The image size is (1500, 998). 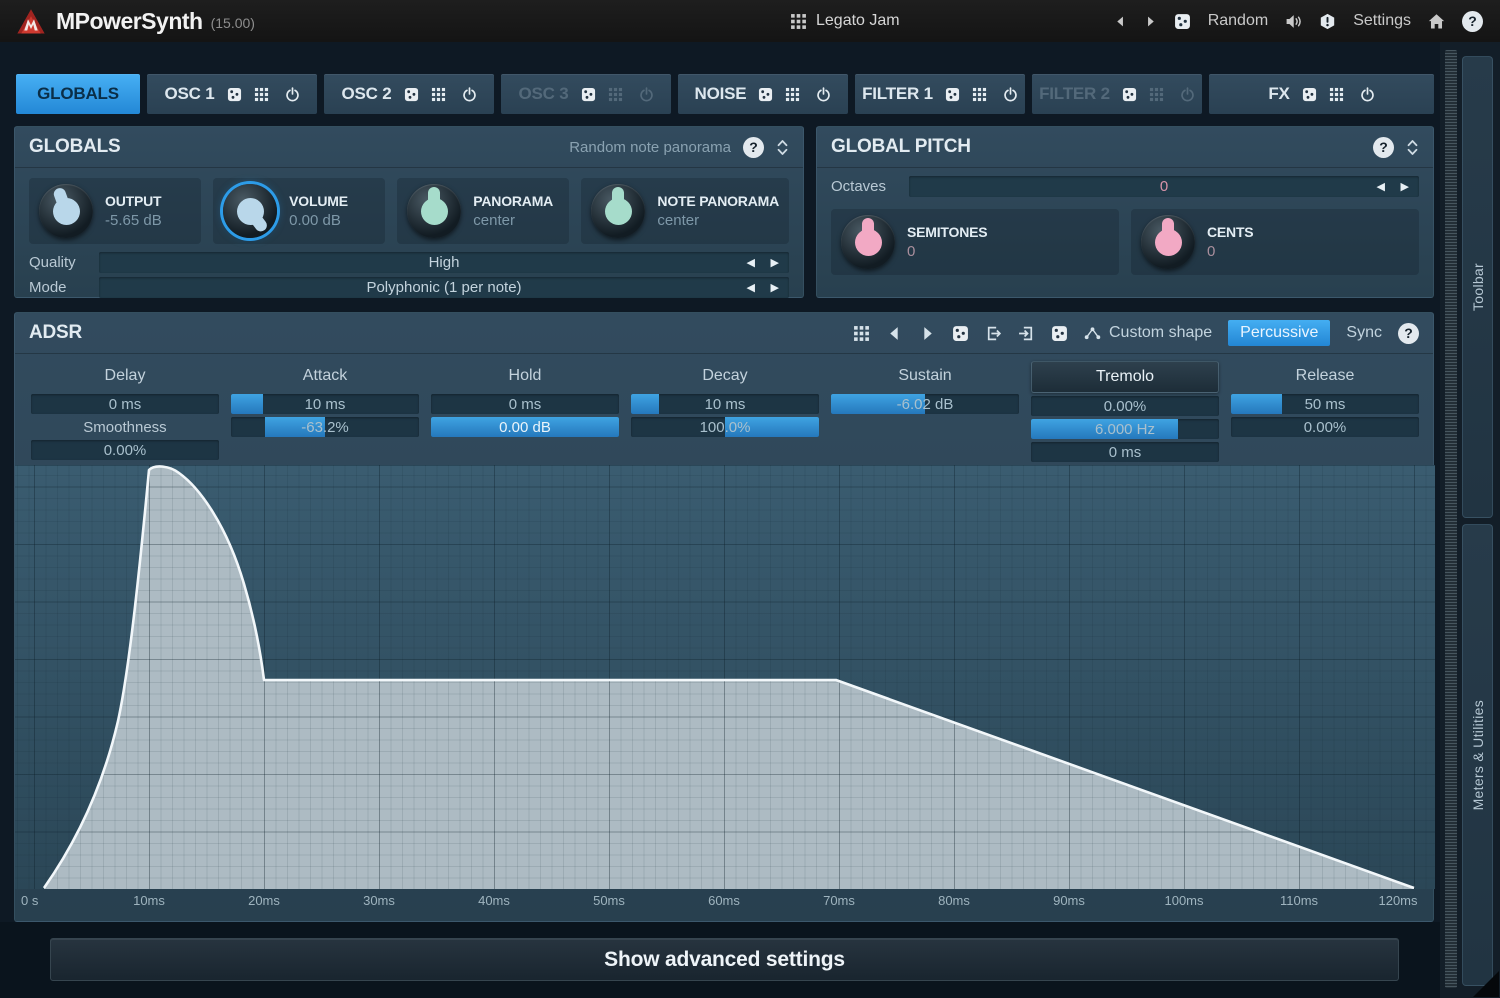 What do you see at coordinates (1436, 21) in the screenshot?
I see `home-icon` at bounding box center [1436, 21].